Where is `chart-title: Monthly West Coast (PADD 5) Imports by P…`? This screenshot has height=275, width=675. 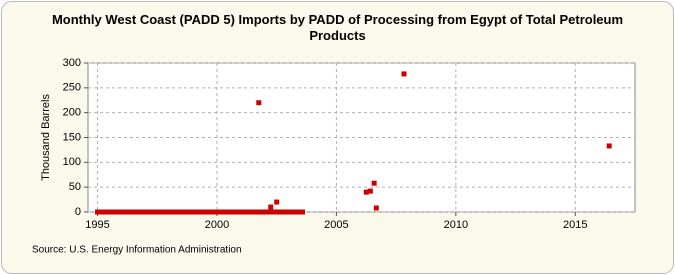 chart-title: Monthly West Coast (PADD 5) Imports by P… is located at coordinates (337, 27).